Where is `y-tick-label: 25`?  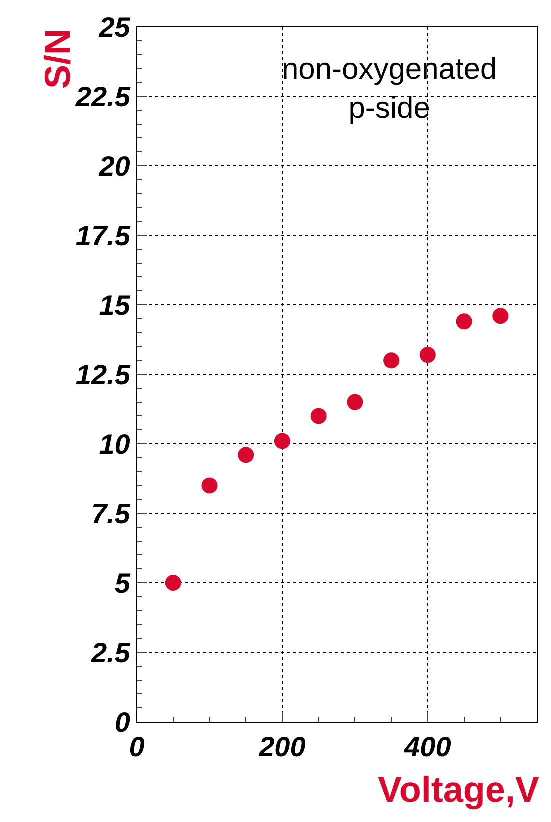
y-tick-label: 25 is located at coordinates (114, 27).